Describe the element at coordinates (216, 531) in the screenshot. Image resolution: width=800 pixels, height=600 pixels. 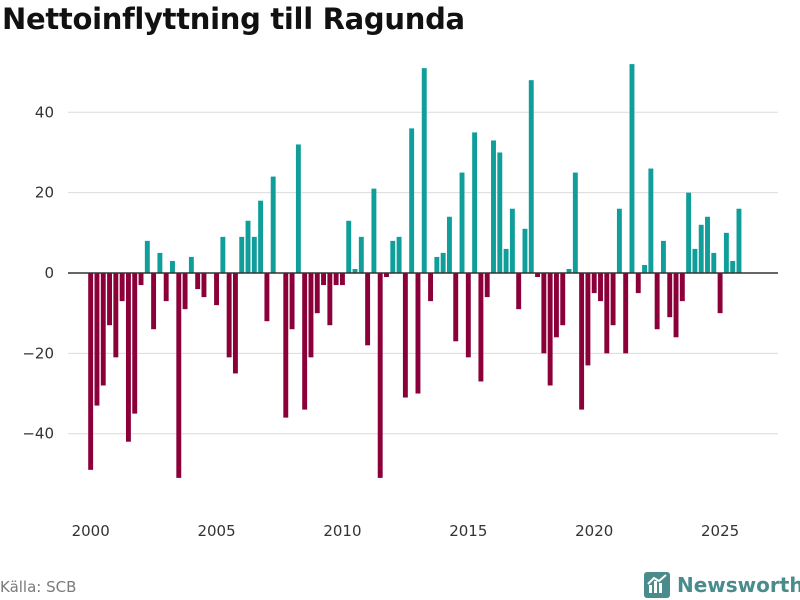
I see `x-tick-label: 2005` at that location.